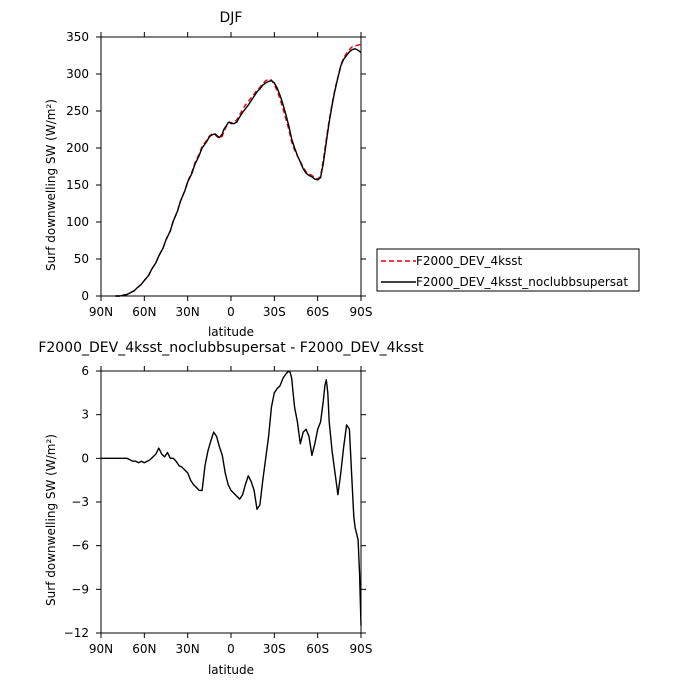 This screenshot has height=682, width=683. Describe the element at coordinates (80, 502) in the screenshot. I see `y-tick-label: −3` at that location.